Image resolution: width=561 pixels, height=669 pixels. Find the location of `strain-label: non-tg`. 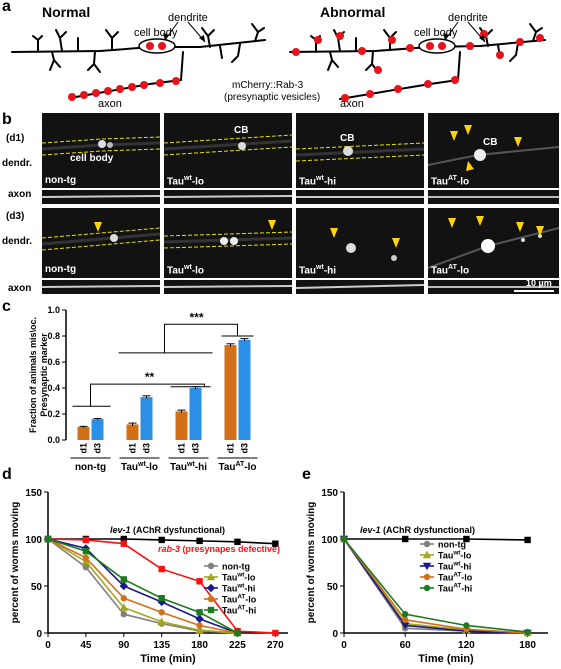

strain-label: non-tg is located at coordinates (61, 180).